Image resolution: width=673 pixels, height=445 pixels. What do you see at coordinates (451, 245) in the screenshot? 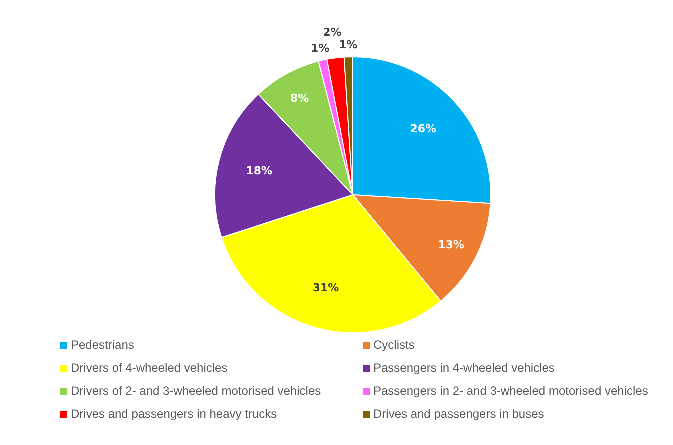
I see `data-label: 13%` at bounding box center [451, 245].